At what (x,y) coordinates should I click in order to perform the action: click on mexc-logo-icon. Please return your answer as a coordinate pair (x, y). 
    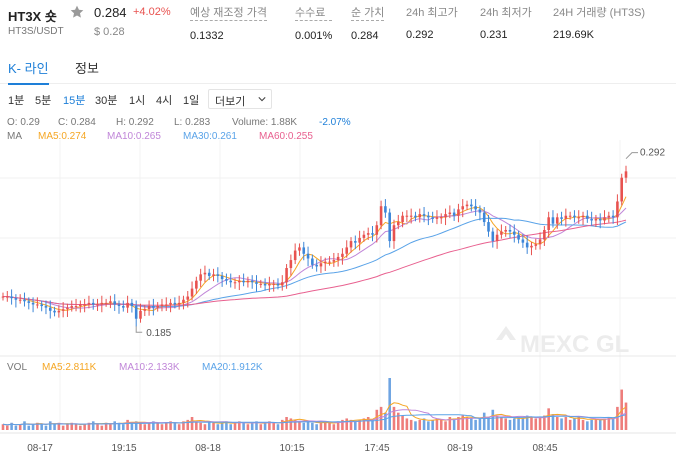
    Looking at the image, I should click on (506, 333).